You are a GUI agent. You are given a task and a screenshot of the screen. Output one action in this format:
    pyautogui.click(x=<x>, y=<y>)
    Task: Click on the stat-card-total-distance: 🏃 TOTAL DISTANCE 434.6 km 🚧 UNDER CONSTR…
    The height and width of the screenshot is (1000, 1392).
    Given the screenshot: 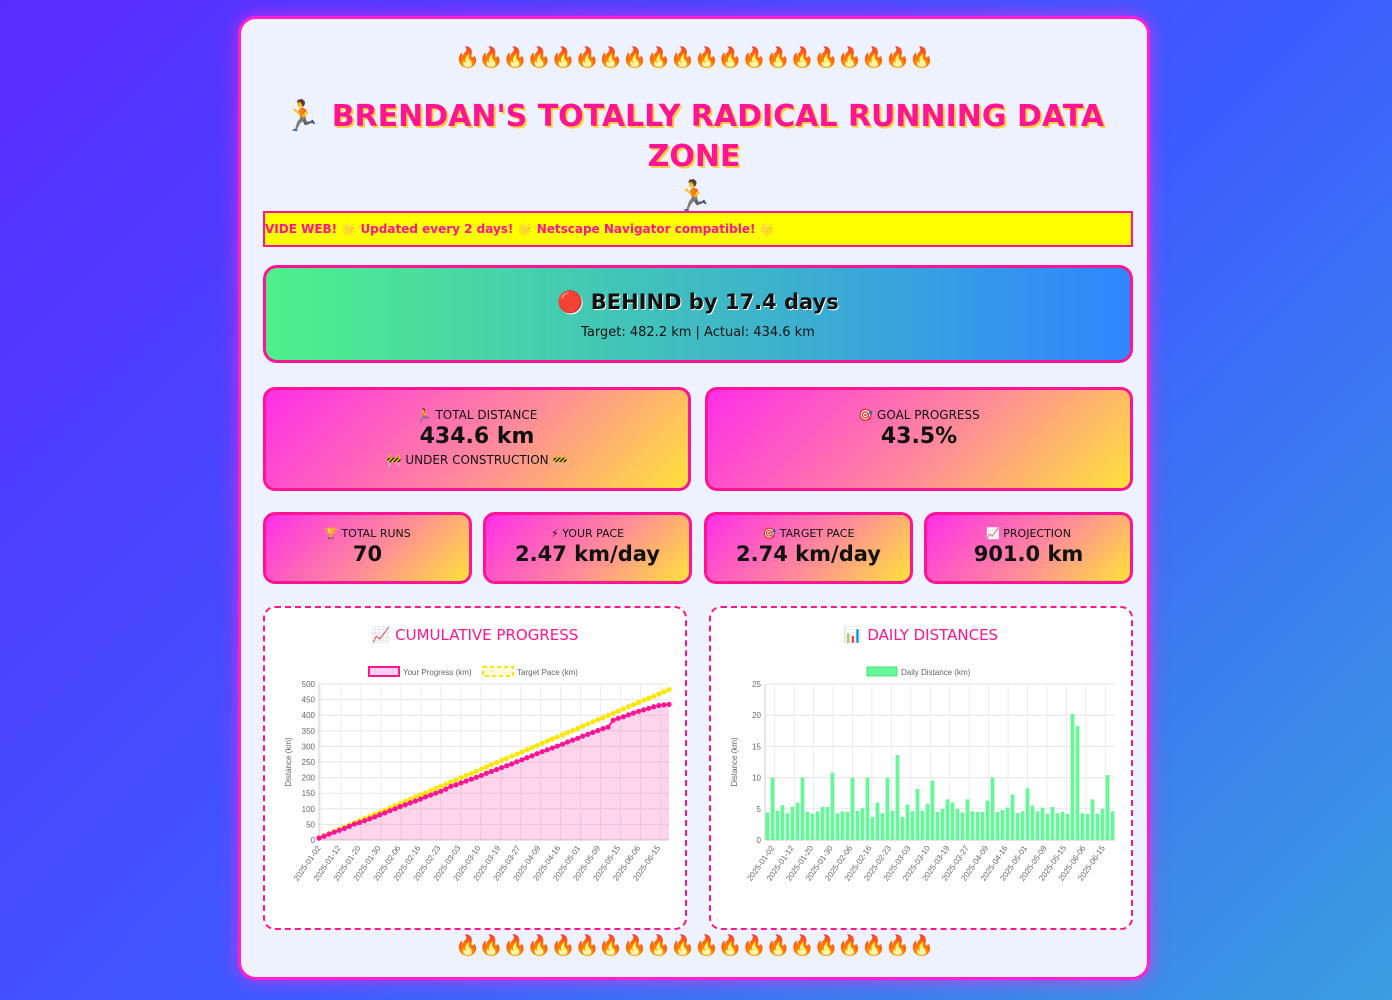 What is the action you would take?
    pyautogui.click(x=477, y=439)
    